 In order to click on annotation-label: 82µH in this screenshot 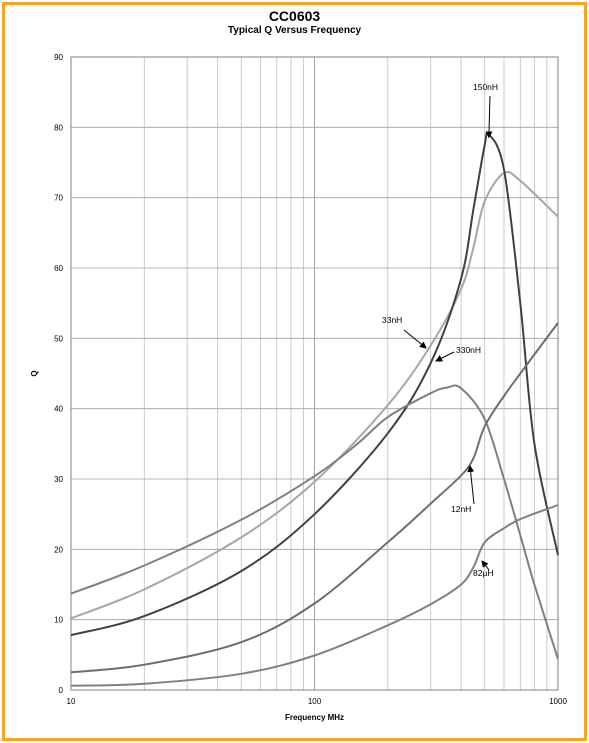, I will do `click(483, 573)`.